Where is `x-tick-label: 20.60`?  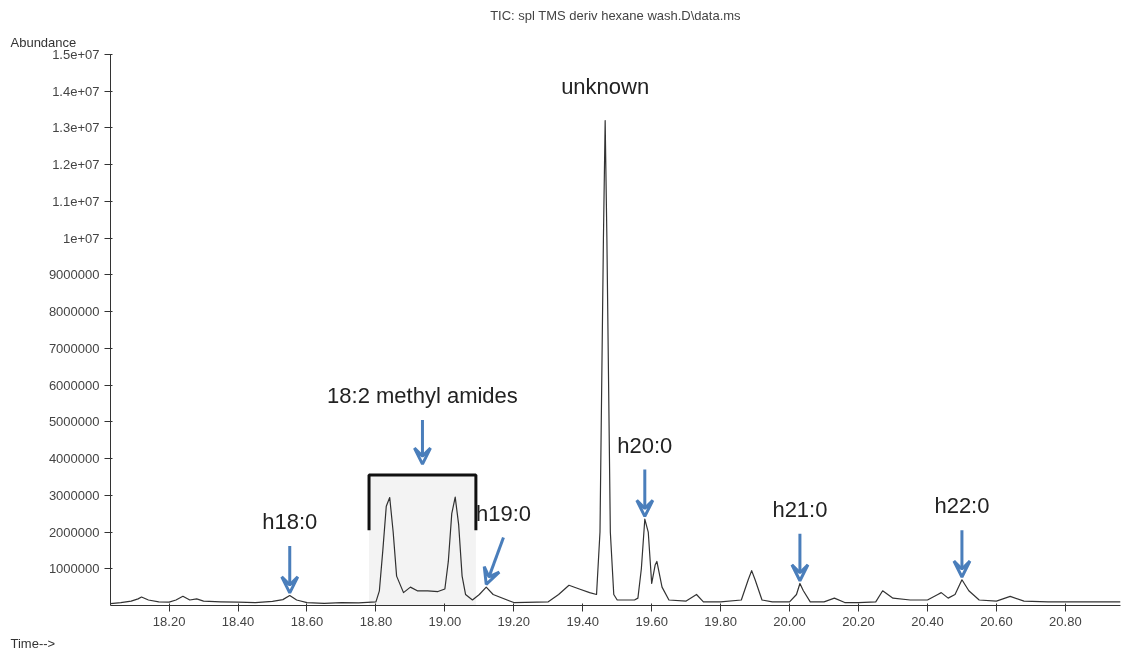
x-tick-label: 20.60 is located at coordinates (996, 621).